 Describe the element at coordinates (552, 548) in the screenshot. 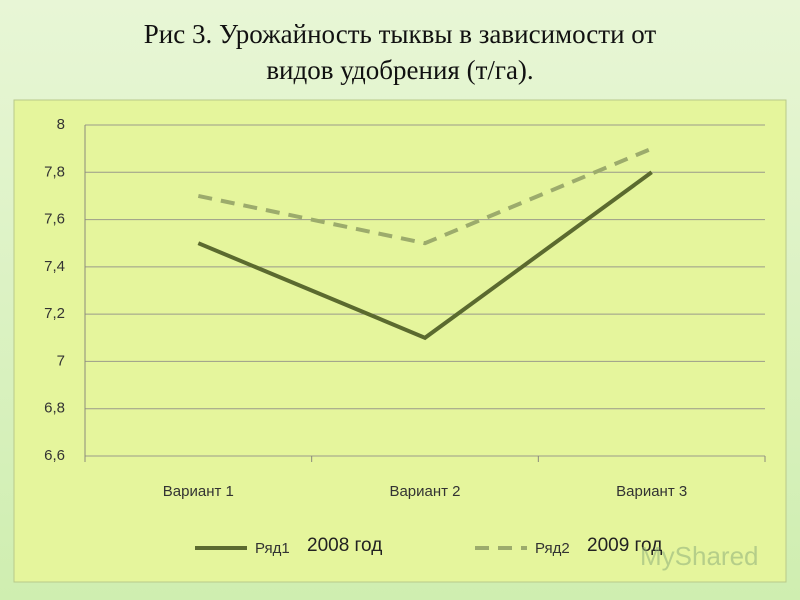

I see `legend-label: Ряд2` at that location.